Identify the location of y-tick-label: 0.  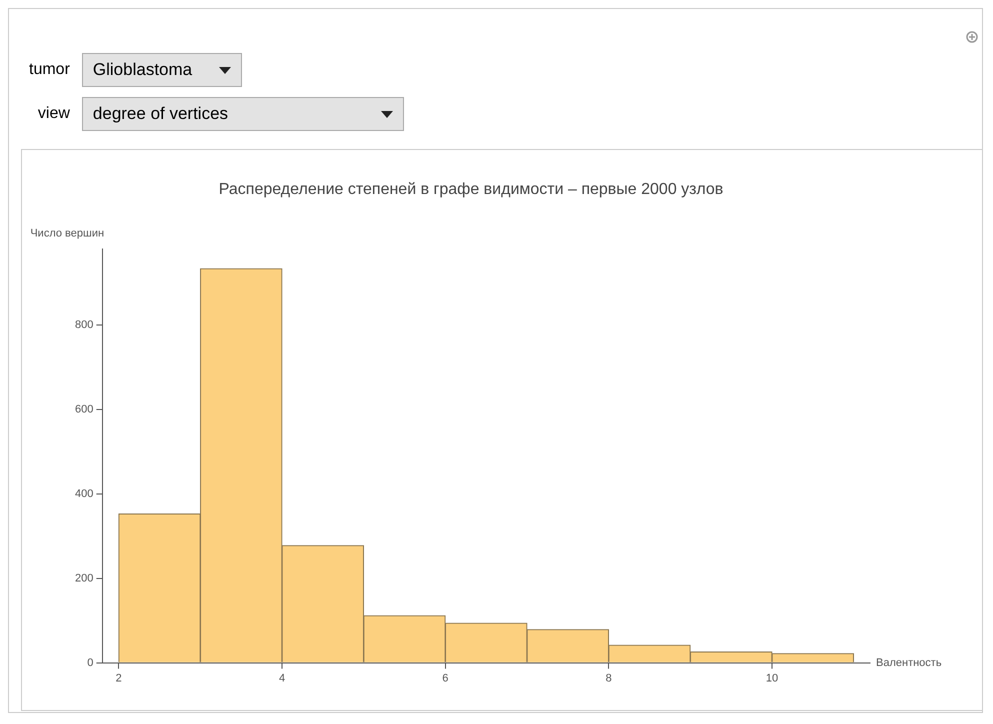
(90, 662).